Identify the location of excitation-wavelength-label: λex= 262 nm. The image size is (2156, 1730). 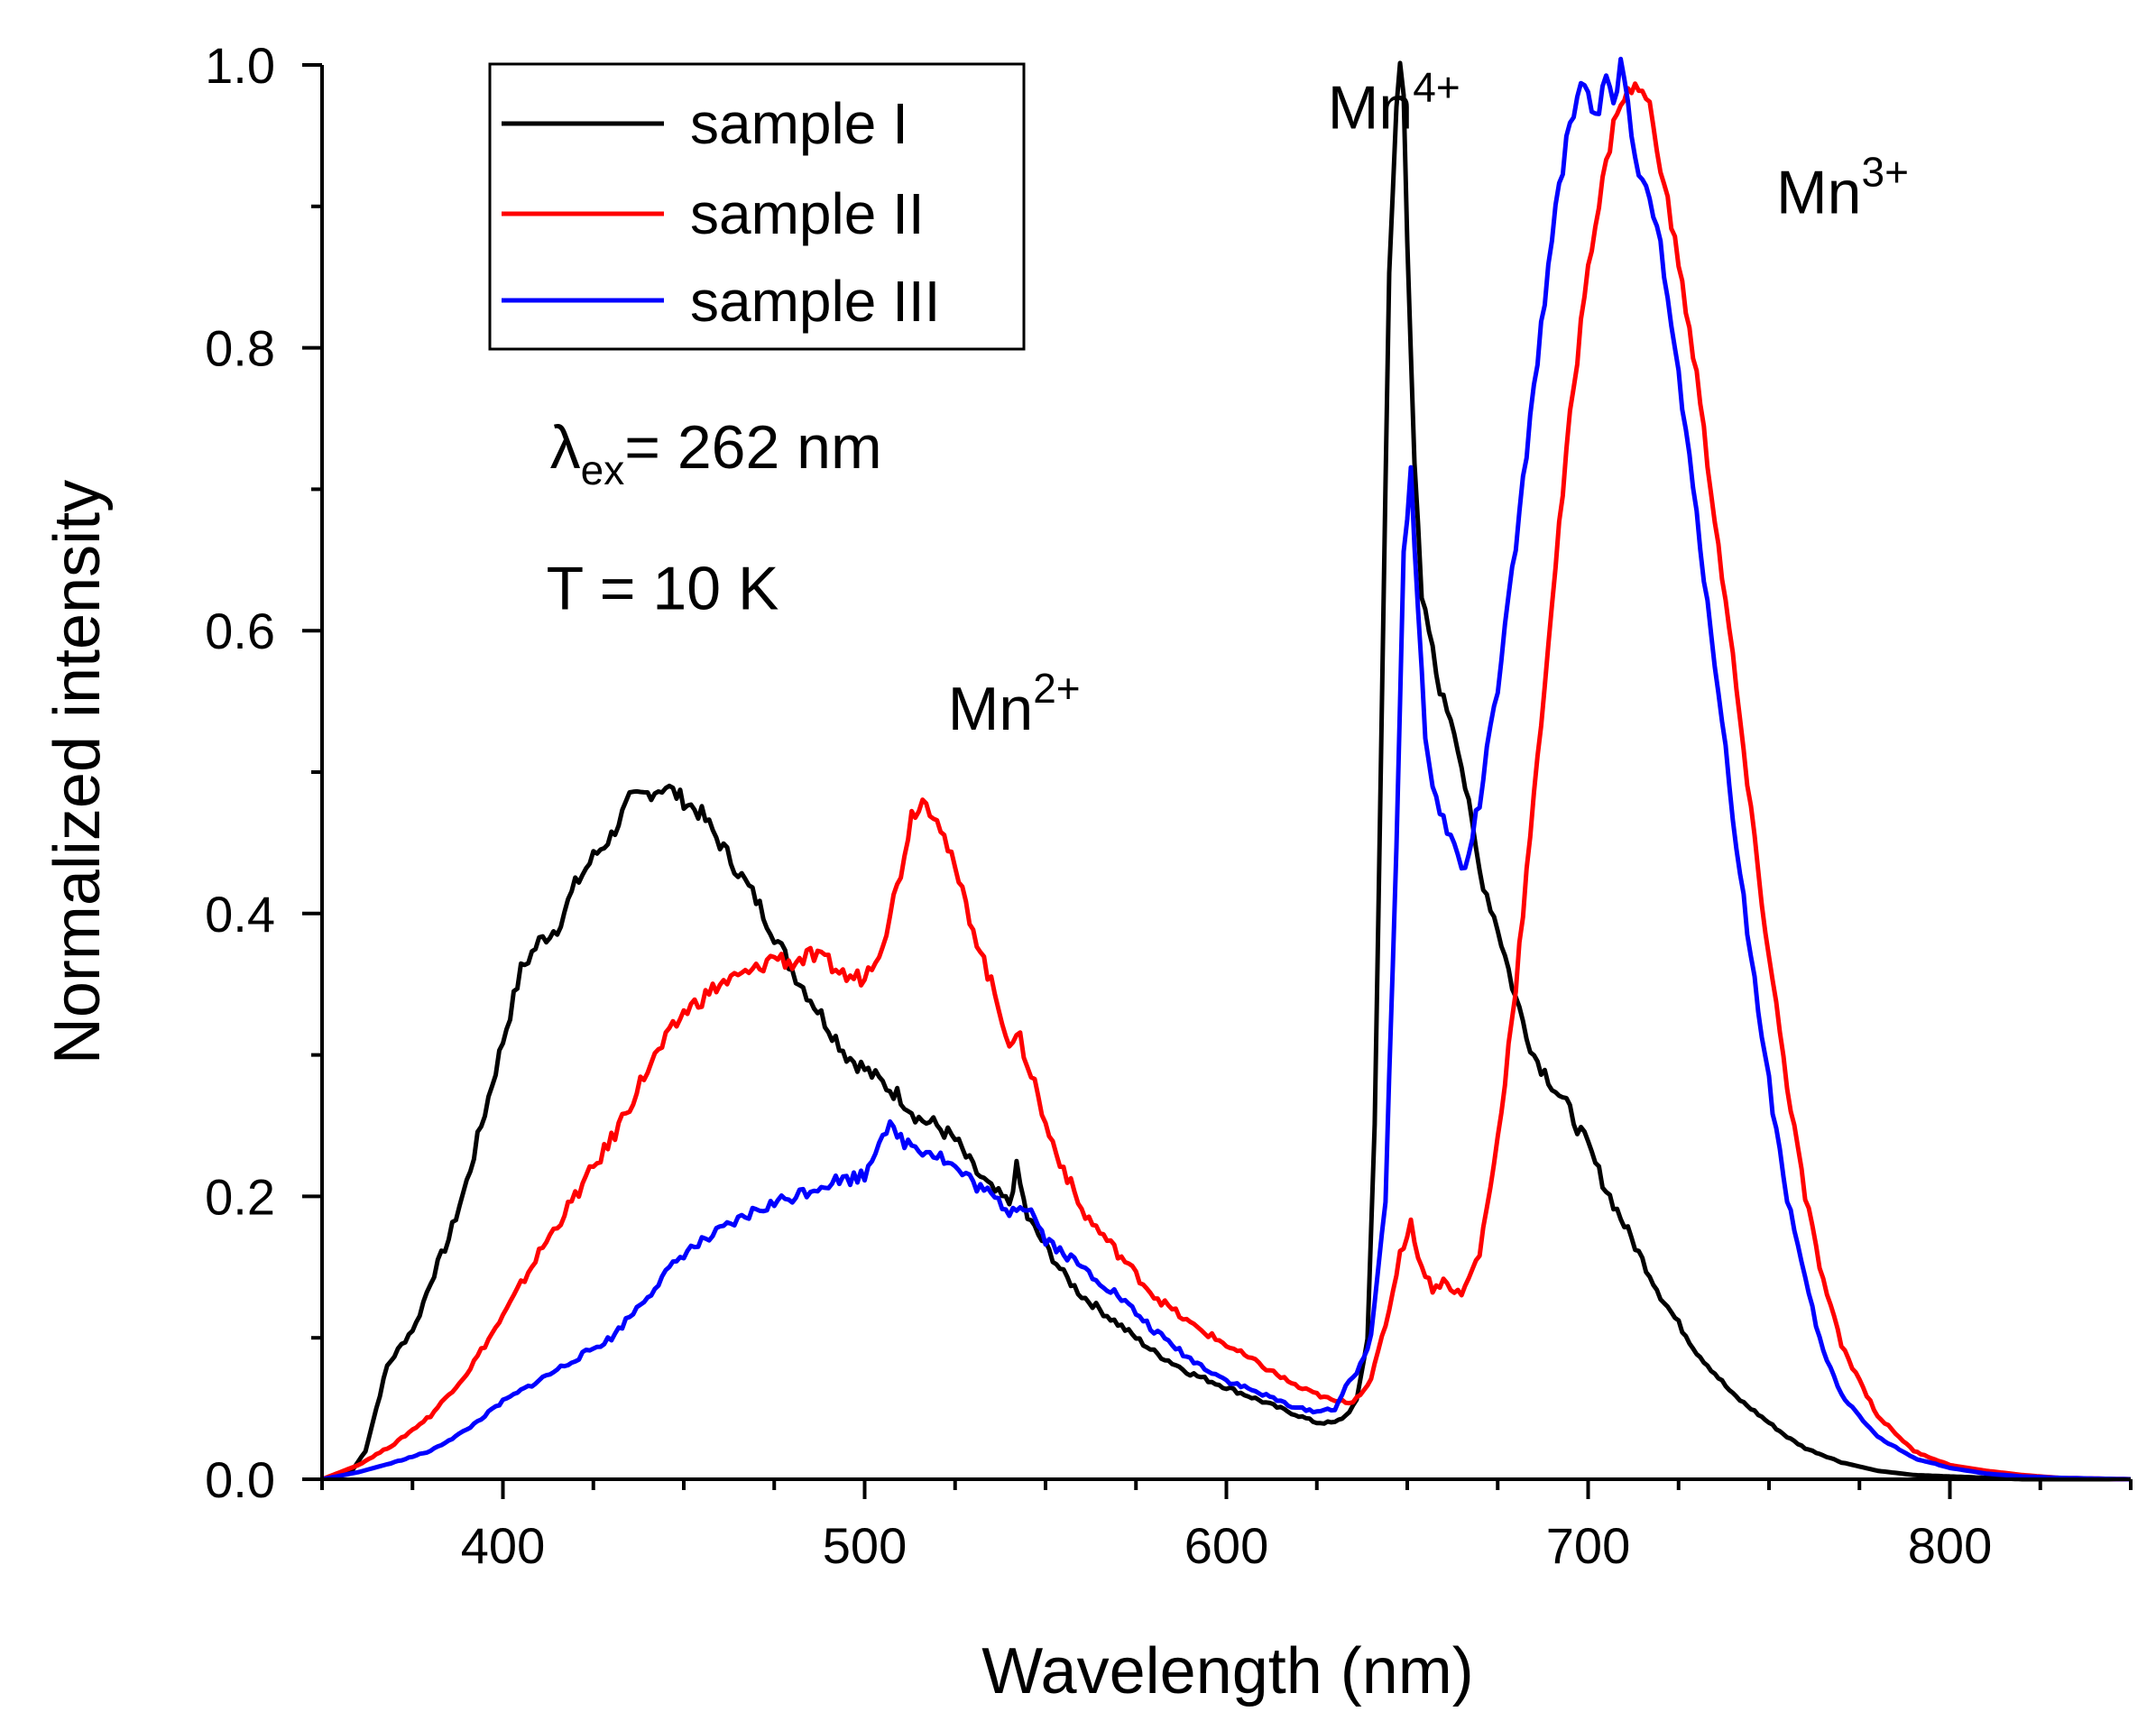
(716, 453).